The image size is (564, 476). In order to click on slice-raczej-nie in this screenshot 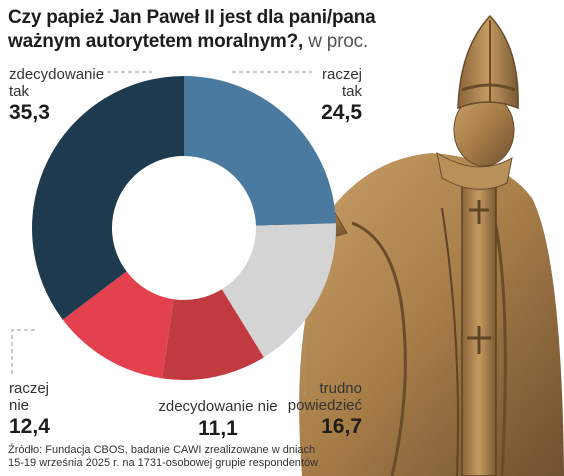, I will do `click(118, 325)`.